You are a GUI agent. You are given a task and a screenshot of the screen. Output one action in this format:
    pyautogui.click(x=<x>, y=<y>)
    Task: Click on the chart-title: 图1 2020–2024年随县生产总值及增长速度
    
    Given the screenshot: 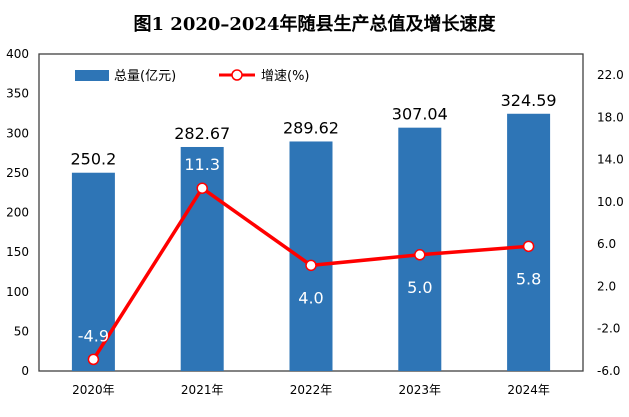 What is the action you would take?
    pyautogui.click(x=314, y=24)
    